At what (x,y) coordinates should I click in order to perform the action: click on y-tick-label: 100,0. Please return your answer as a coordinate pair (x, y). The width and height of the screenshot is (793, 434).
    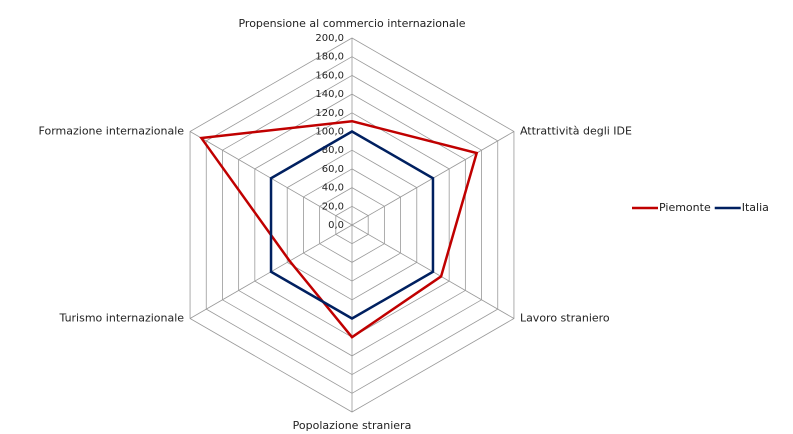
    Looking at the image, I should click on (329, 132).